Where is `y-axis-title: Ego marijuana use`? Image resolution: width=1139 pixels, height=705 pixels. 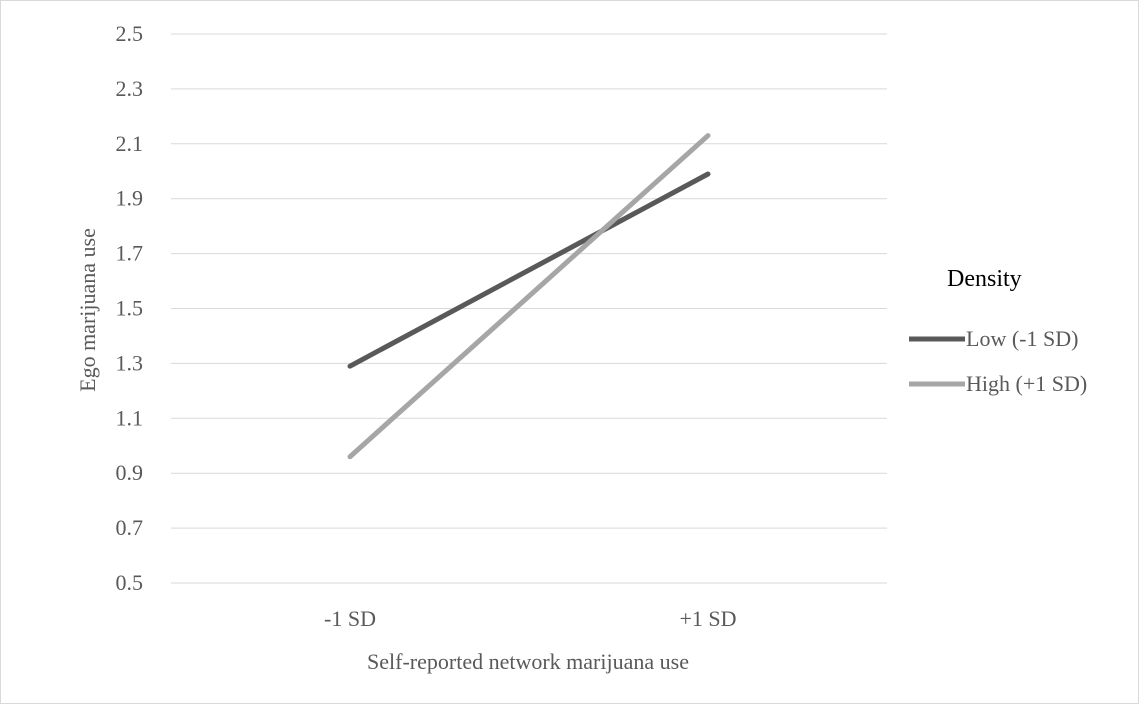
y-axis-title: Ego marijuana use is located at coordinates (87, 310).